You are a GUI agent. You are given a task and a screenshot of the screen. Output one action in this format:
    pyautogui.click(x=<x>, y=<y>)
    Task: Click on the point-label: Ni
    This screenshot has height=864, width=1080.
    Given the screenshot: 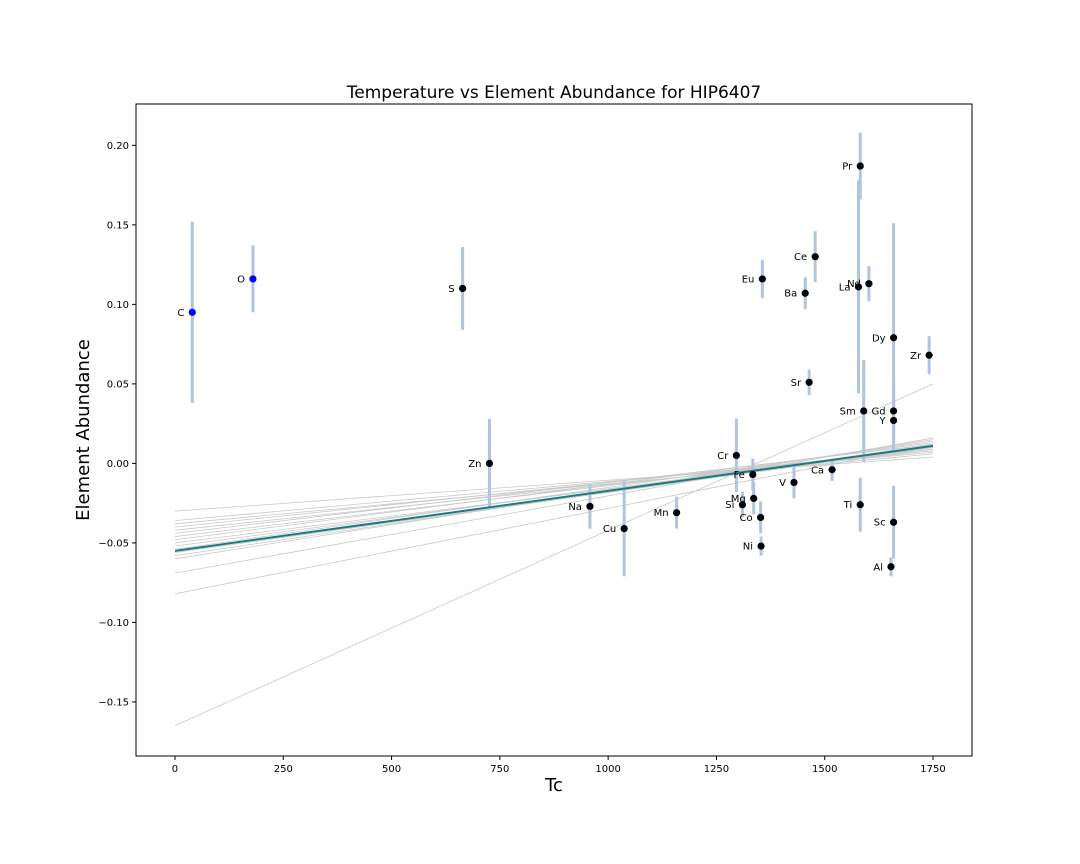 What is the action you would take?
    pyautogui.click(x=748, y=547)
    